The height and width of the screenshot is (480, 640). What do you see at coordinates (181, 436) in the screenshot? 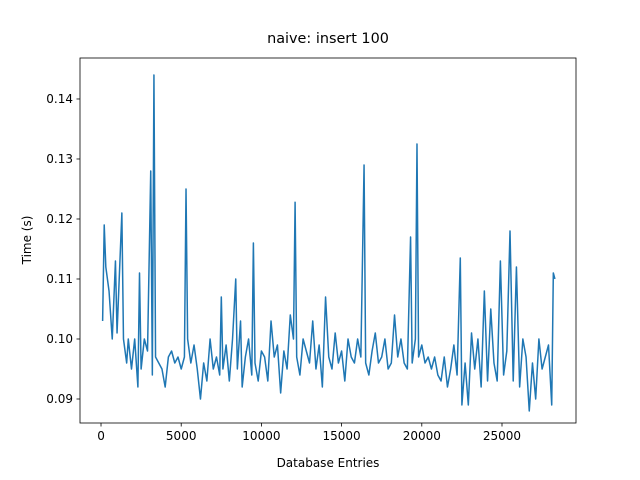
I see `x-tick-label: 5000` at bounding box center [181, 436].